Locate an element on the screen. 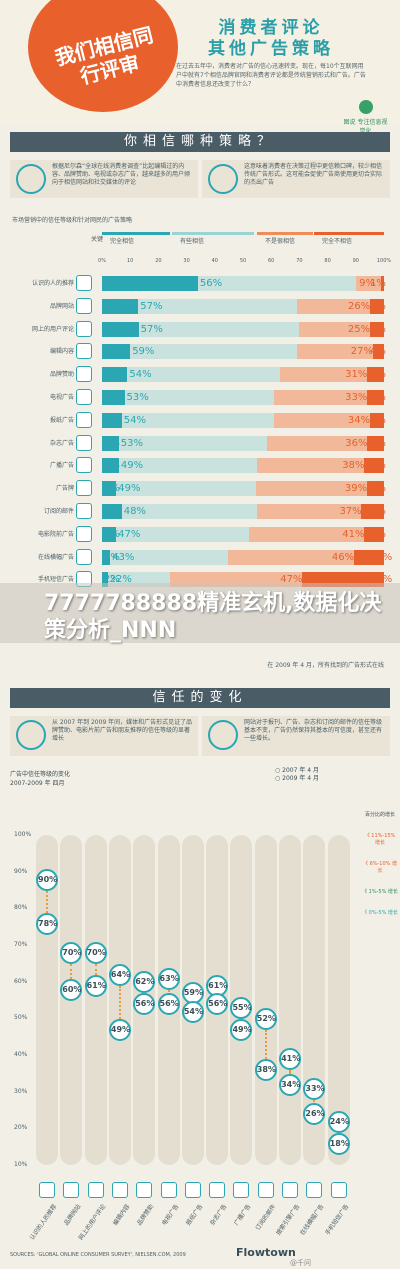  axis-tick-label: 50% is located at coordinates (21, 1018).